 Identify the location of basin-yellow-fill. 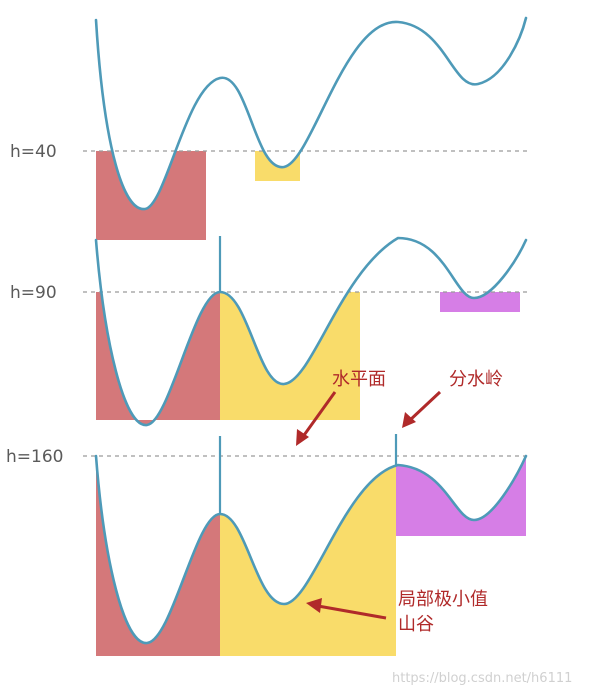
(308, 556).